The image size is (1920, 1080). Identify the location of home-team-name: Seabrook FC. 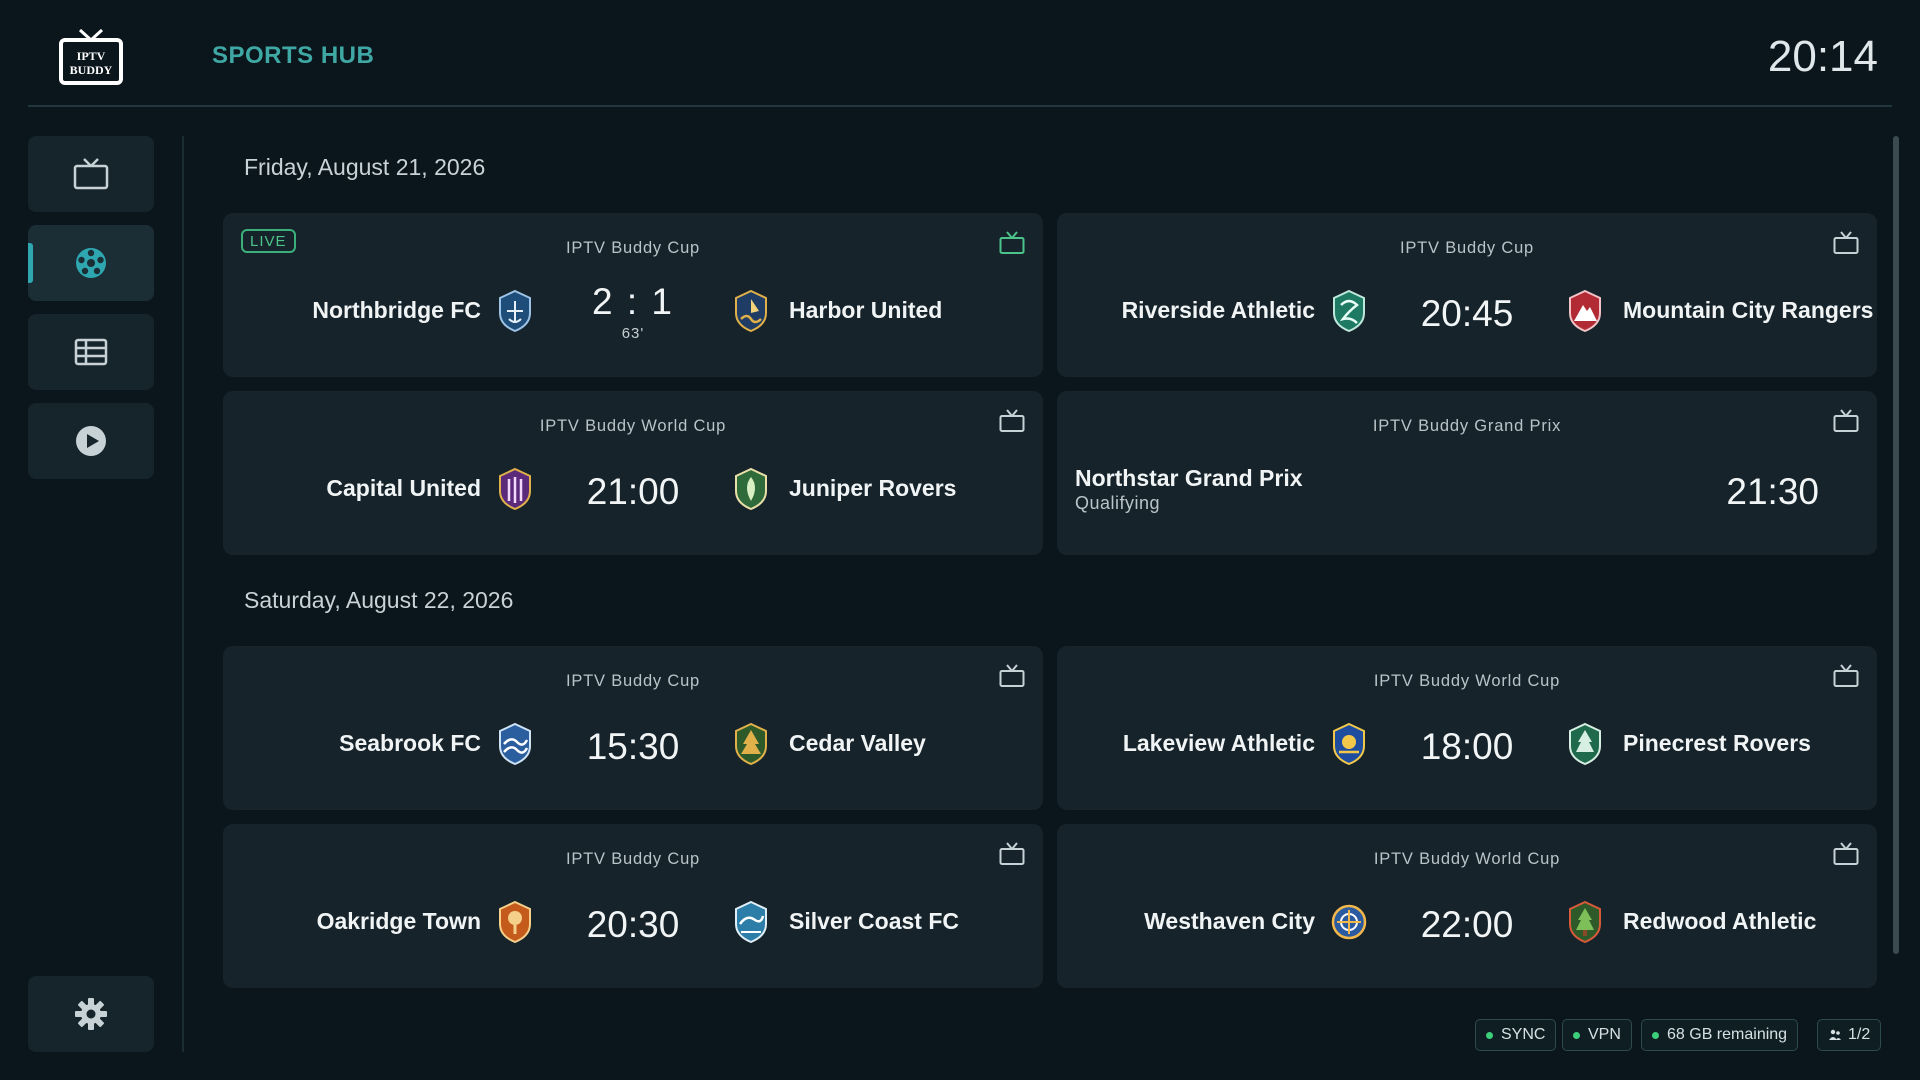
(410, 743).